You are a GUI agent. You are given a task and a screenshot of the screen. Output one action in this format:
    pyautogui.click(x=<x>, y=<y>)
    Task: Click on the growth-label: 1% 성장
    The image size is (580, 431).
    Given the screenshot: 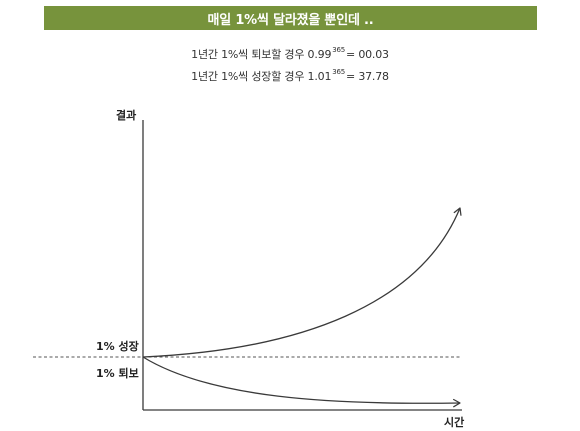 What is the action you would take?
    pyautogui.click(x=117, y=346)
    